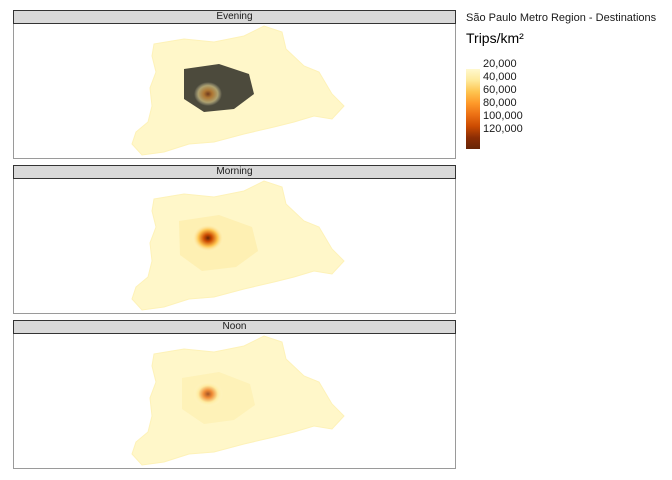 The image size is (672, 480). Describe the element at coordinates (500, 103) in the screenshot. I see `legend-tick-label: 80,000` at that location.